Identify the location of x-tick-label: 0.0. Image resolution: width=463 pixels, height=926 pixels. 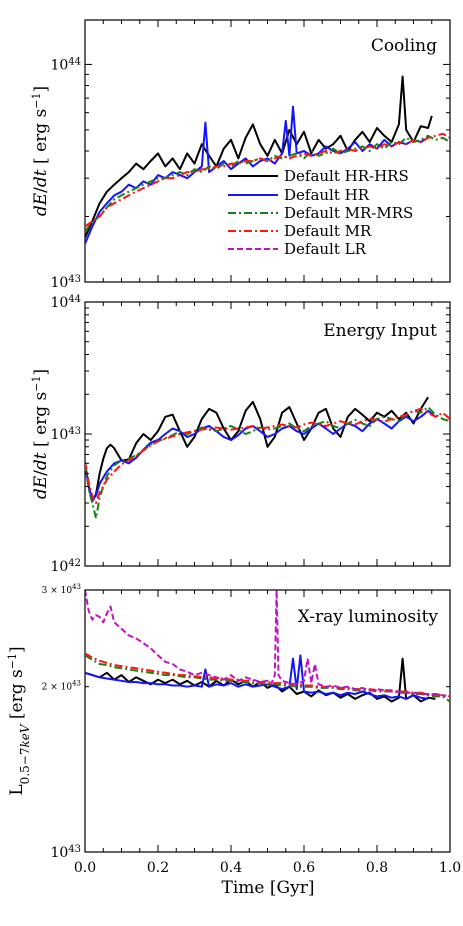
(85, 868).